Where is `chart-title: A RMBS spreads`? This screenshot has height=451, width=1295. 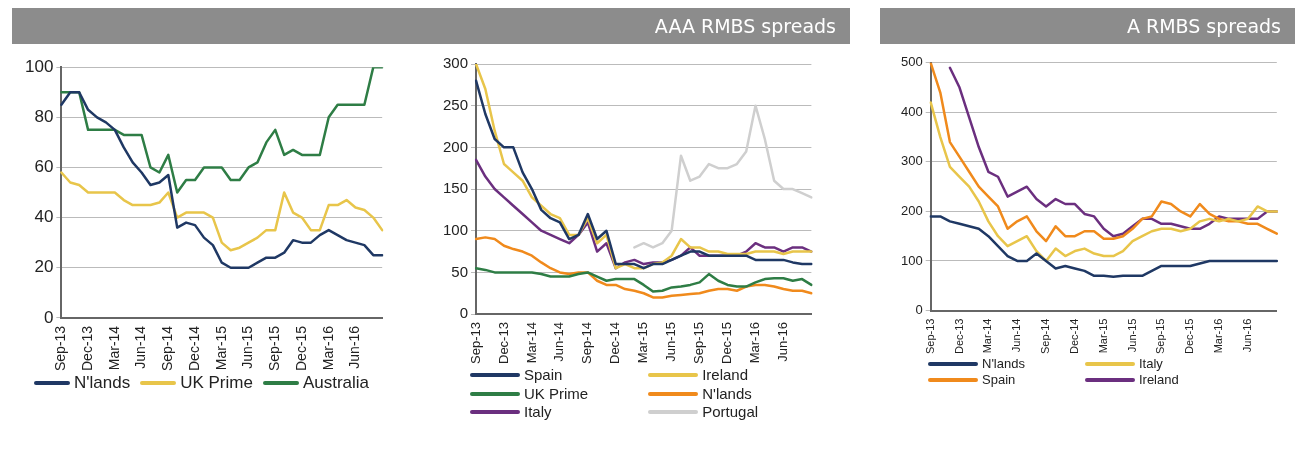
chart-title: A RMBS spreads is located at coordinates (1087, 26).